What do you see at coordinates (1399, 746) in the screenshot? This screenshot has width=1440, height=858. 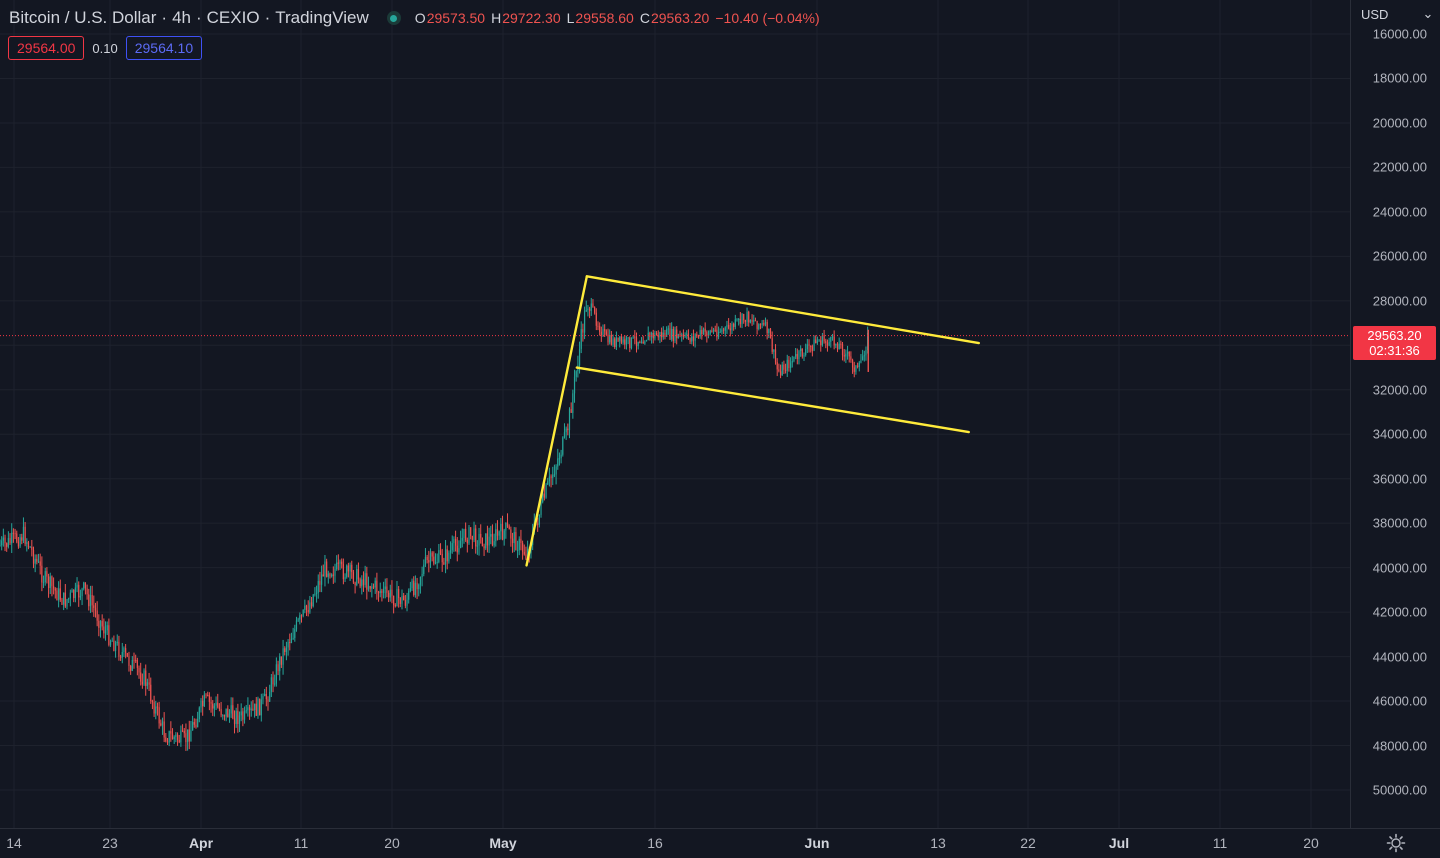 I see `price-tick-label: 48000.00` at bounding box center [1399, 746].